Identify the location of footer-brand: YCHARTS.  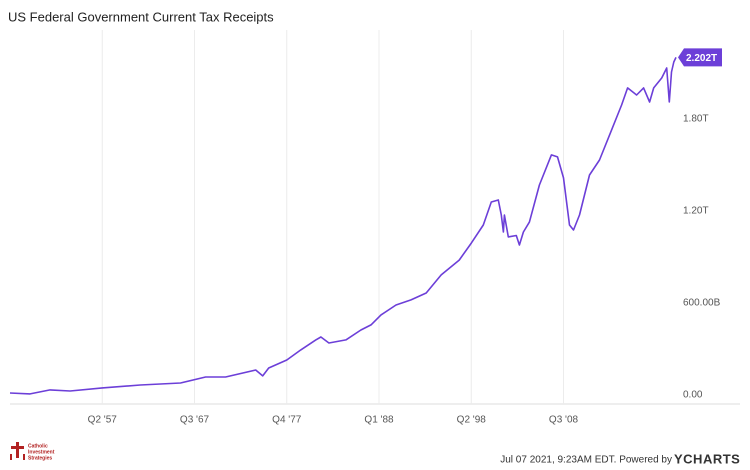
(707, 458).